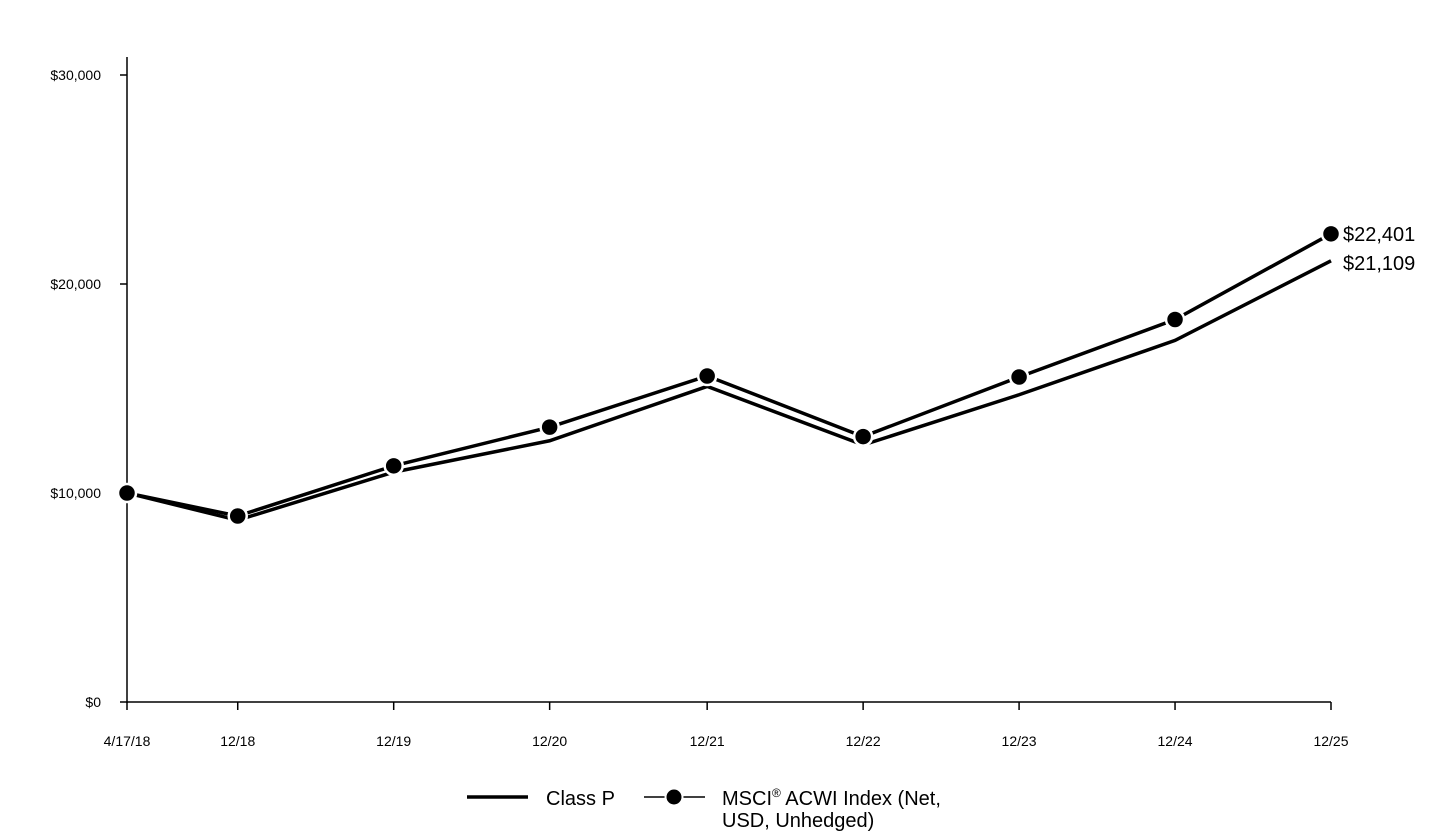 The width and height of the screenshot is (1440, 840). What do you see at coordinates (776, 793) in the screenshot?
I see `legend-label-msci-sup: ®` at bounding box center [776, 793].